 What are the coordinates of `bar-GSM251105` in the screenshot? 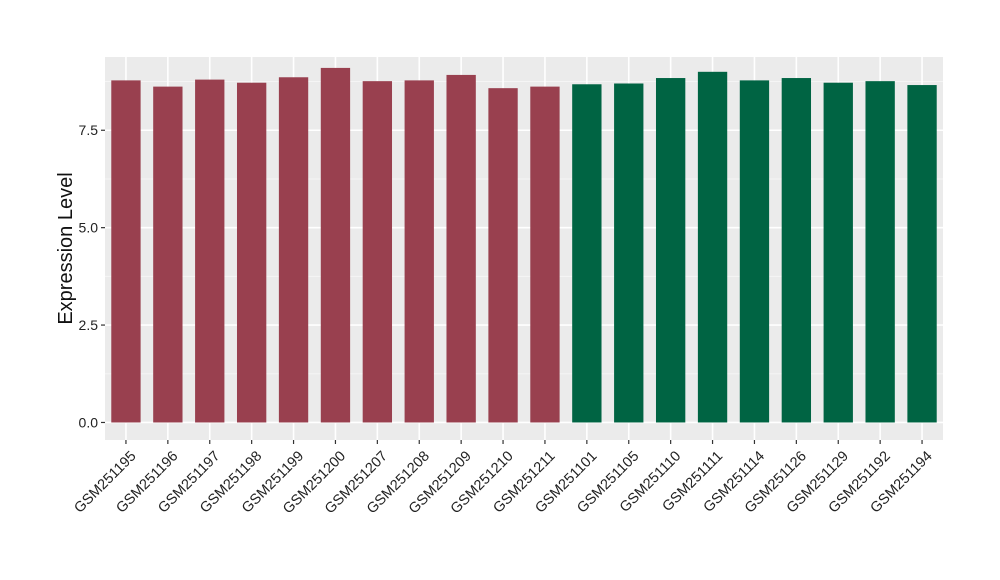 It's located at (629, 253).